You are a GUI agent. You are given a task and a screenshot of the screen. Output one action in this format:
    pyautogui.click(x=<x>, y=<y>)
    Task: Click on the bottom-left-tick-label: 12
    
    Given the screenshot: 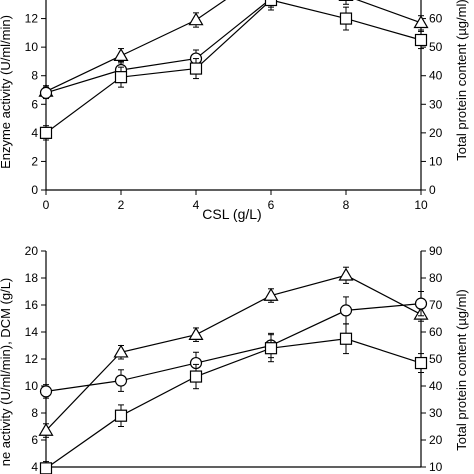 What is the action you would take?
    pyautogui.click(x=32, y=359)
    